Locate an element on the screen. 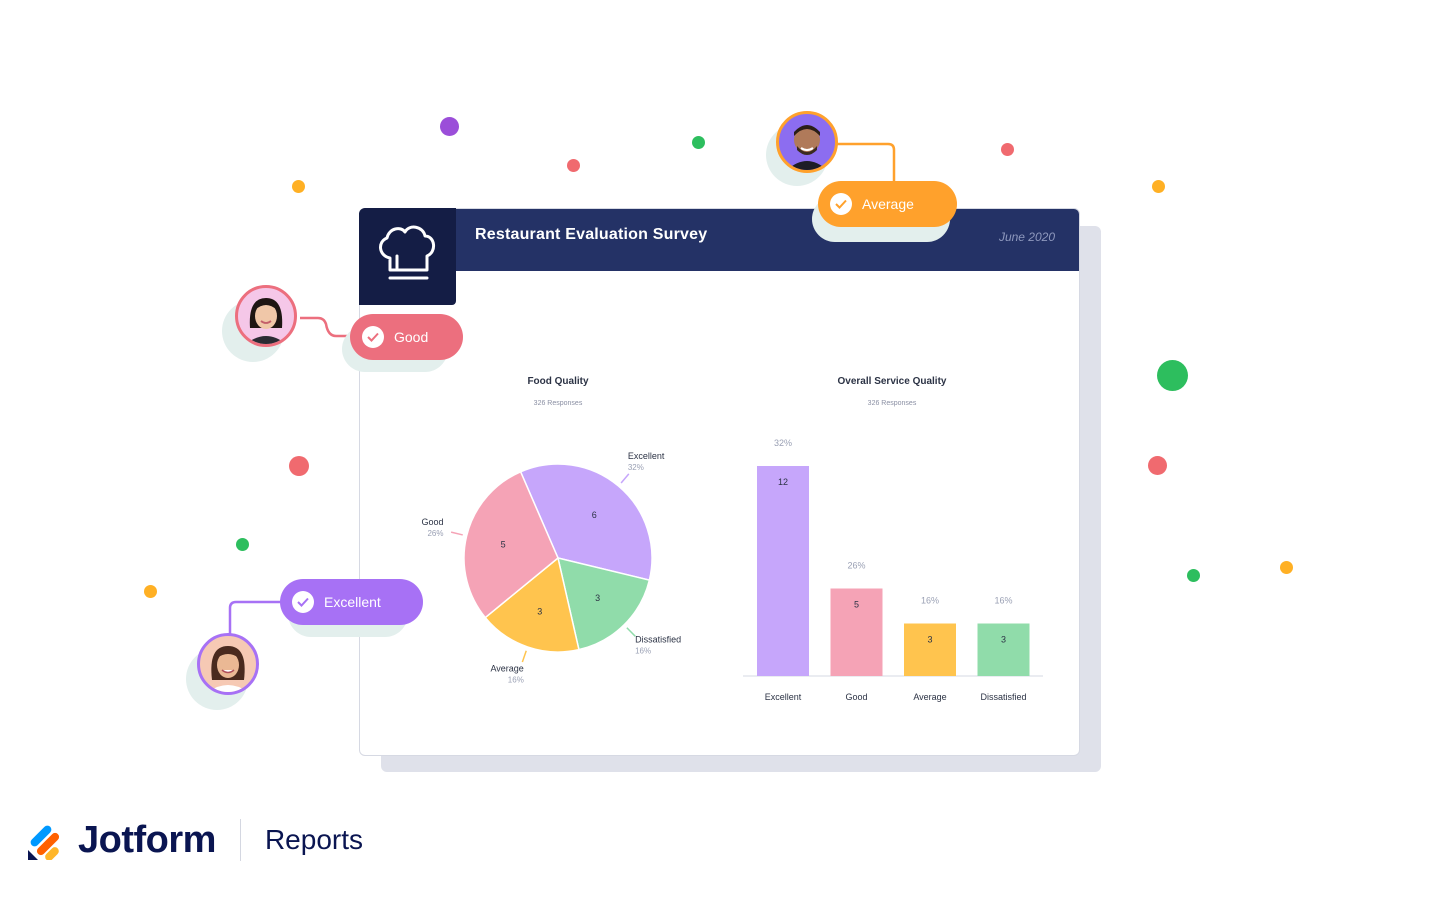 This screenshot has width=1440, height=901. bar-percent-label: 32% is located at coordinates (783, 443).